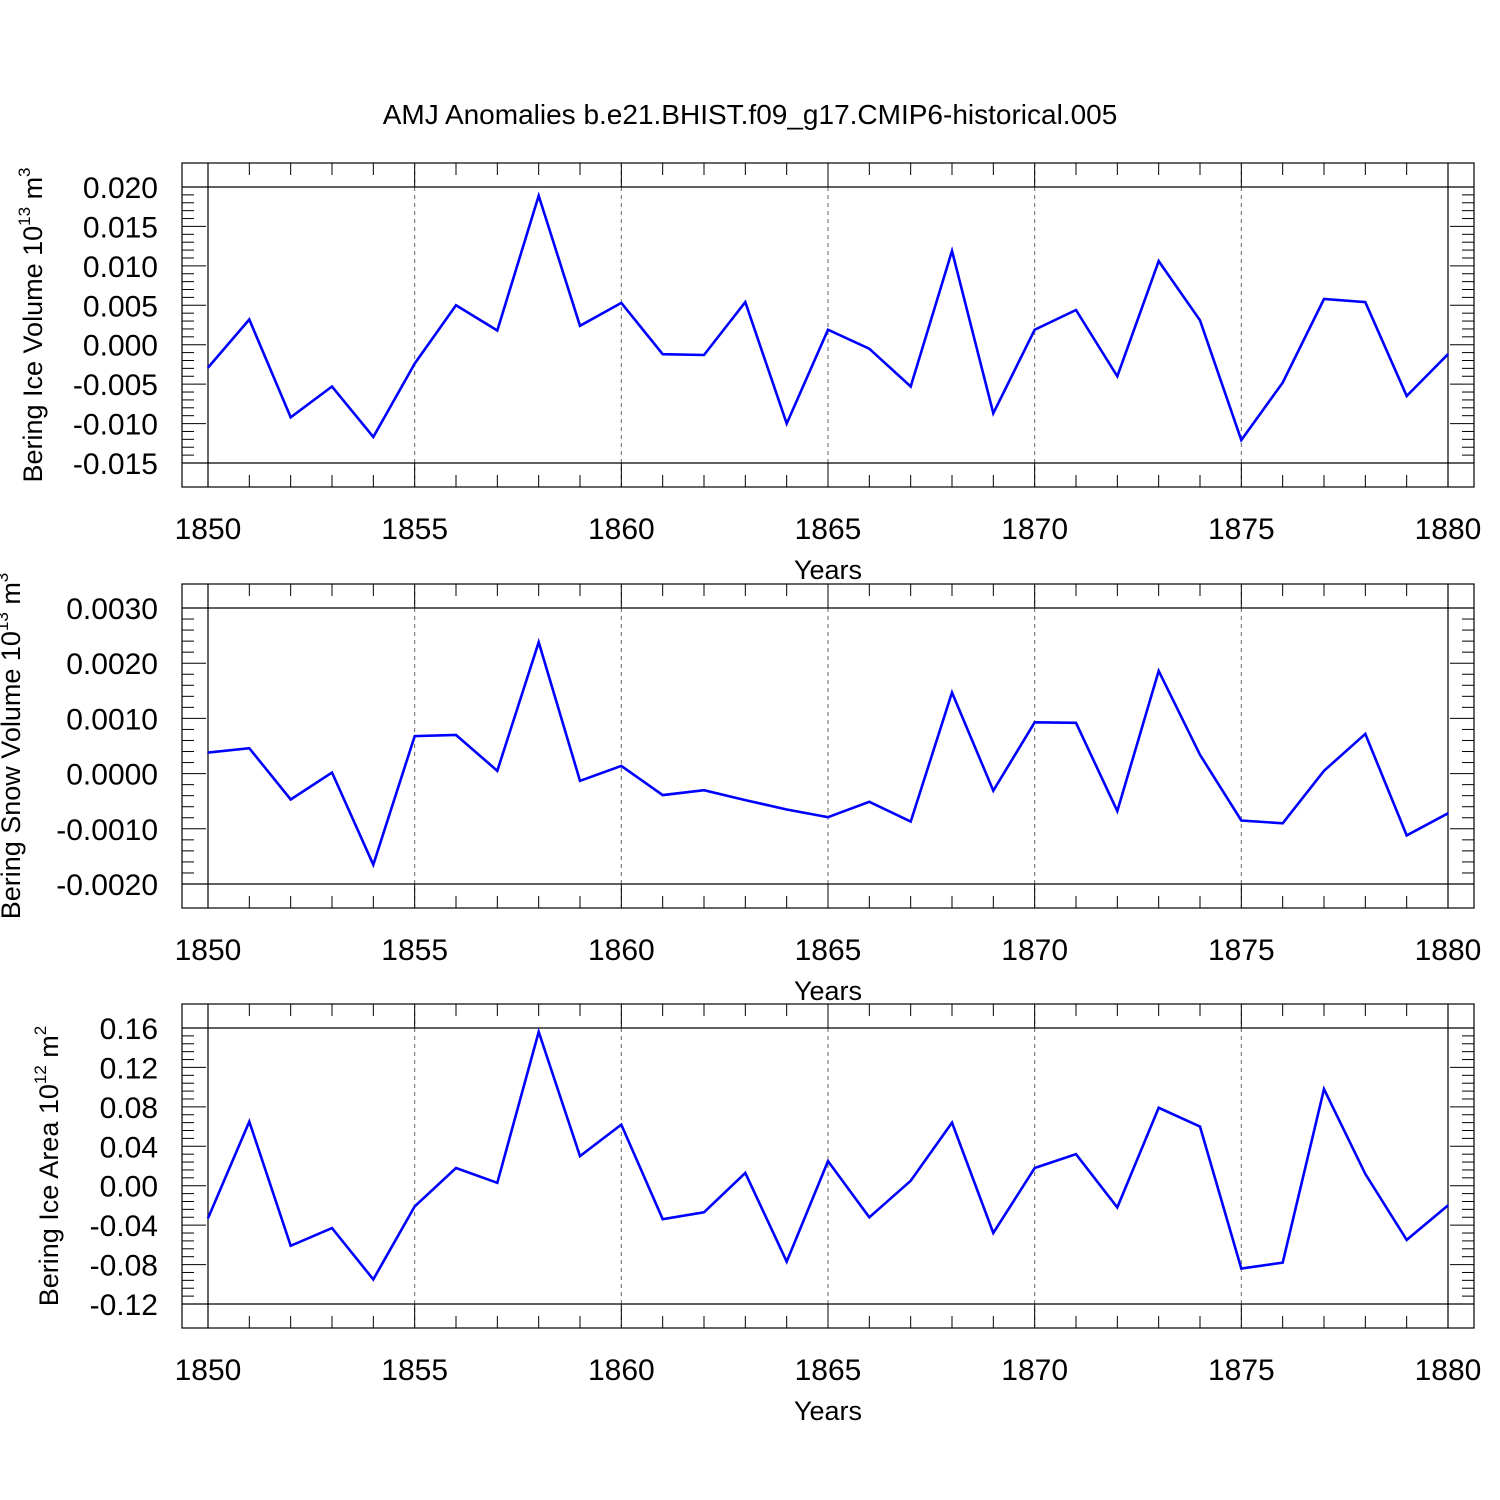 The width and height of the screenshot is (1500, 1500). Describe the element at coordinates (49, 1195) in the screenshot. I see `ice-area-ylabel-part: Bering Ice Area 10` at that location.